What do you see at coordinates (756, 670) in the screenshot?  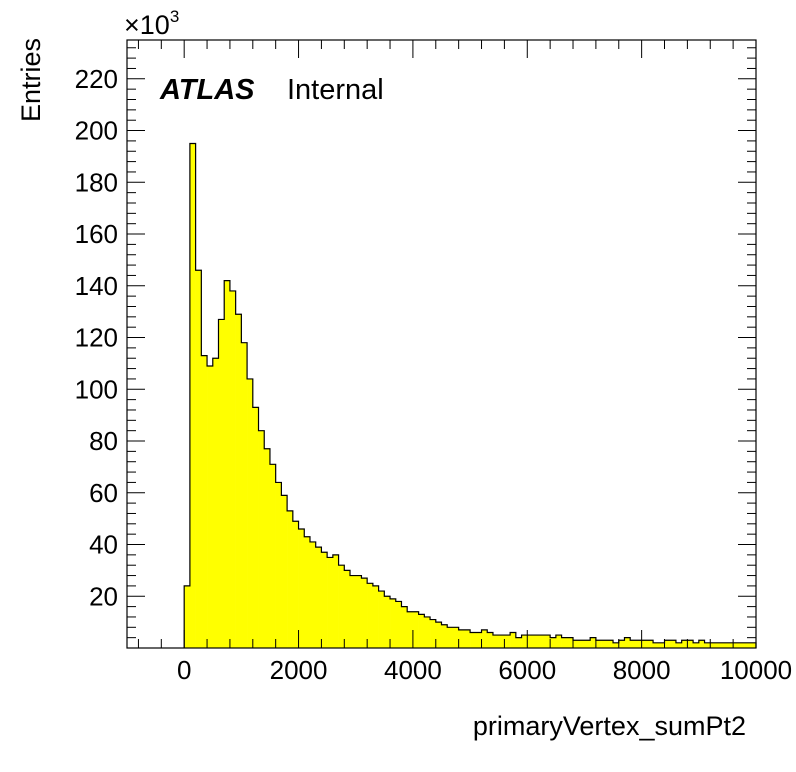 I see `x-tick-label: 10000` at bounding box center [756, 670].